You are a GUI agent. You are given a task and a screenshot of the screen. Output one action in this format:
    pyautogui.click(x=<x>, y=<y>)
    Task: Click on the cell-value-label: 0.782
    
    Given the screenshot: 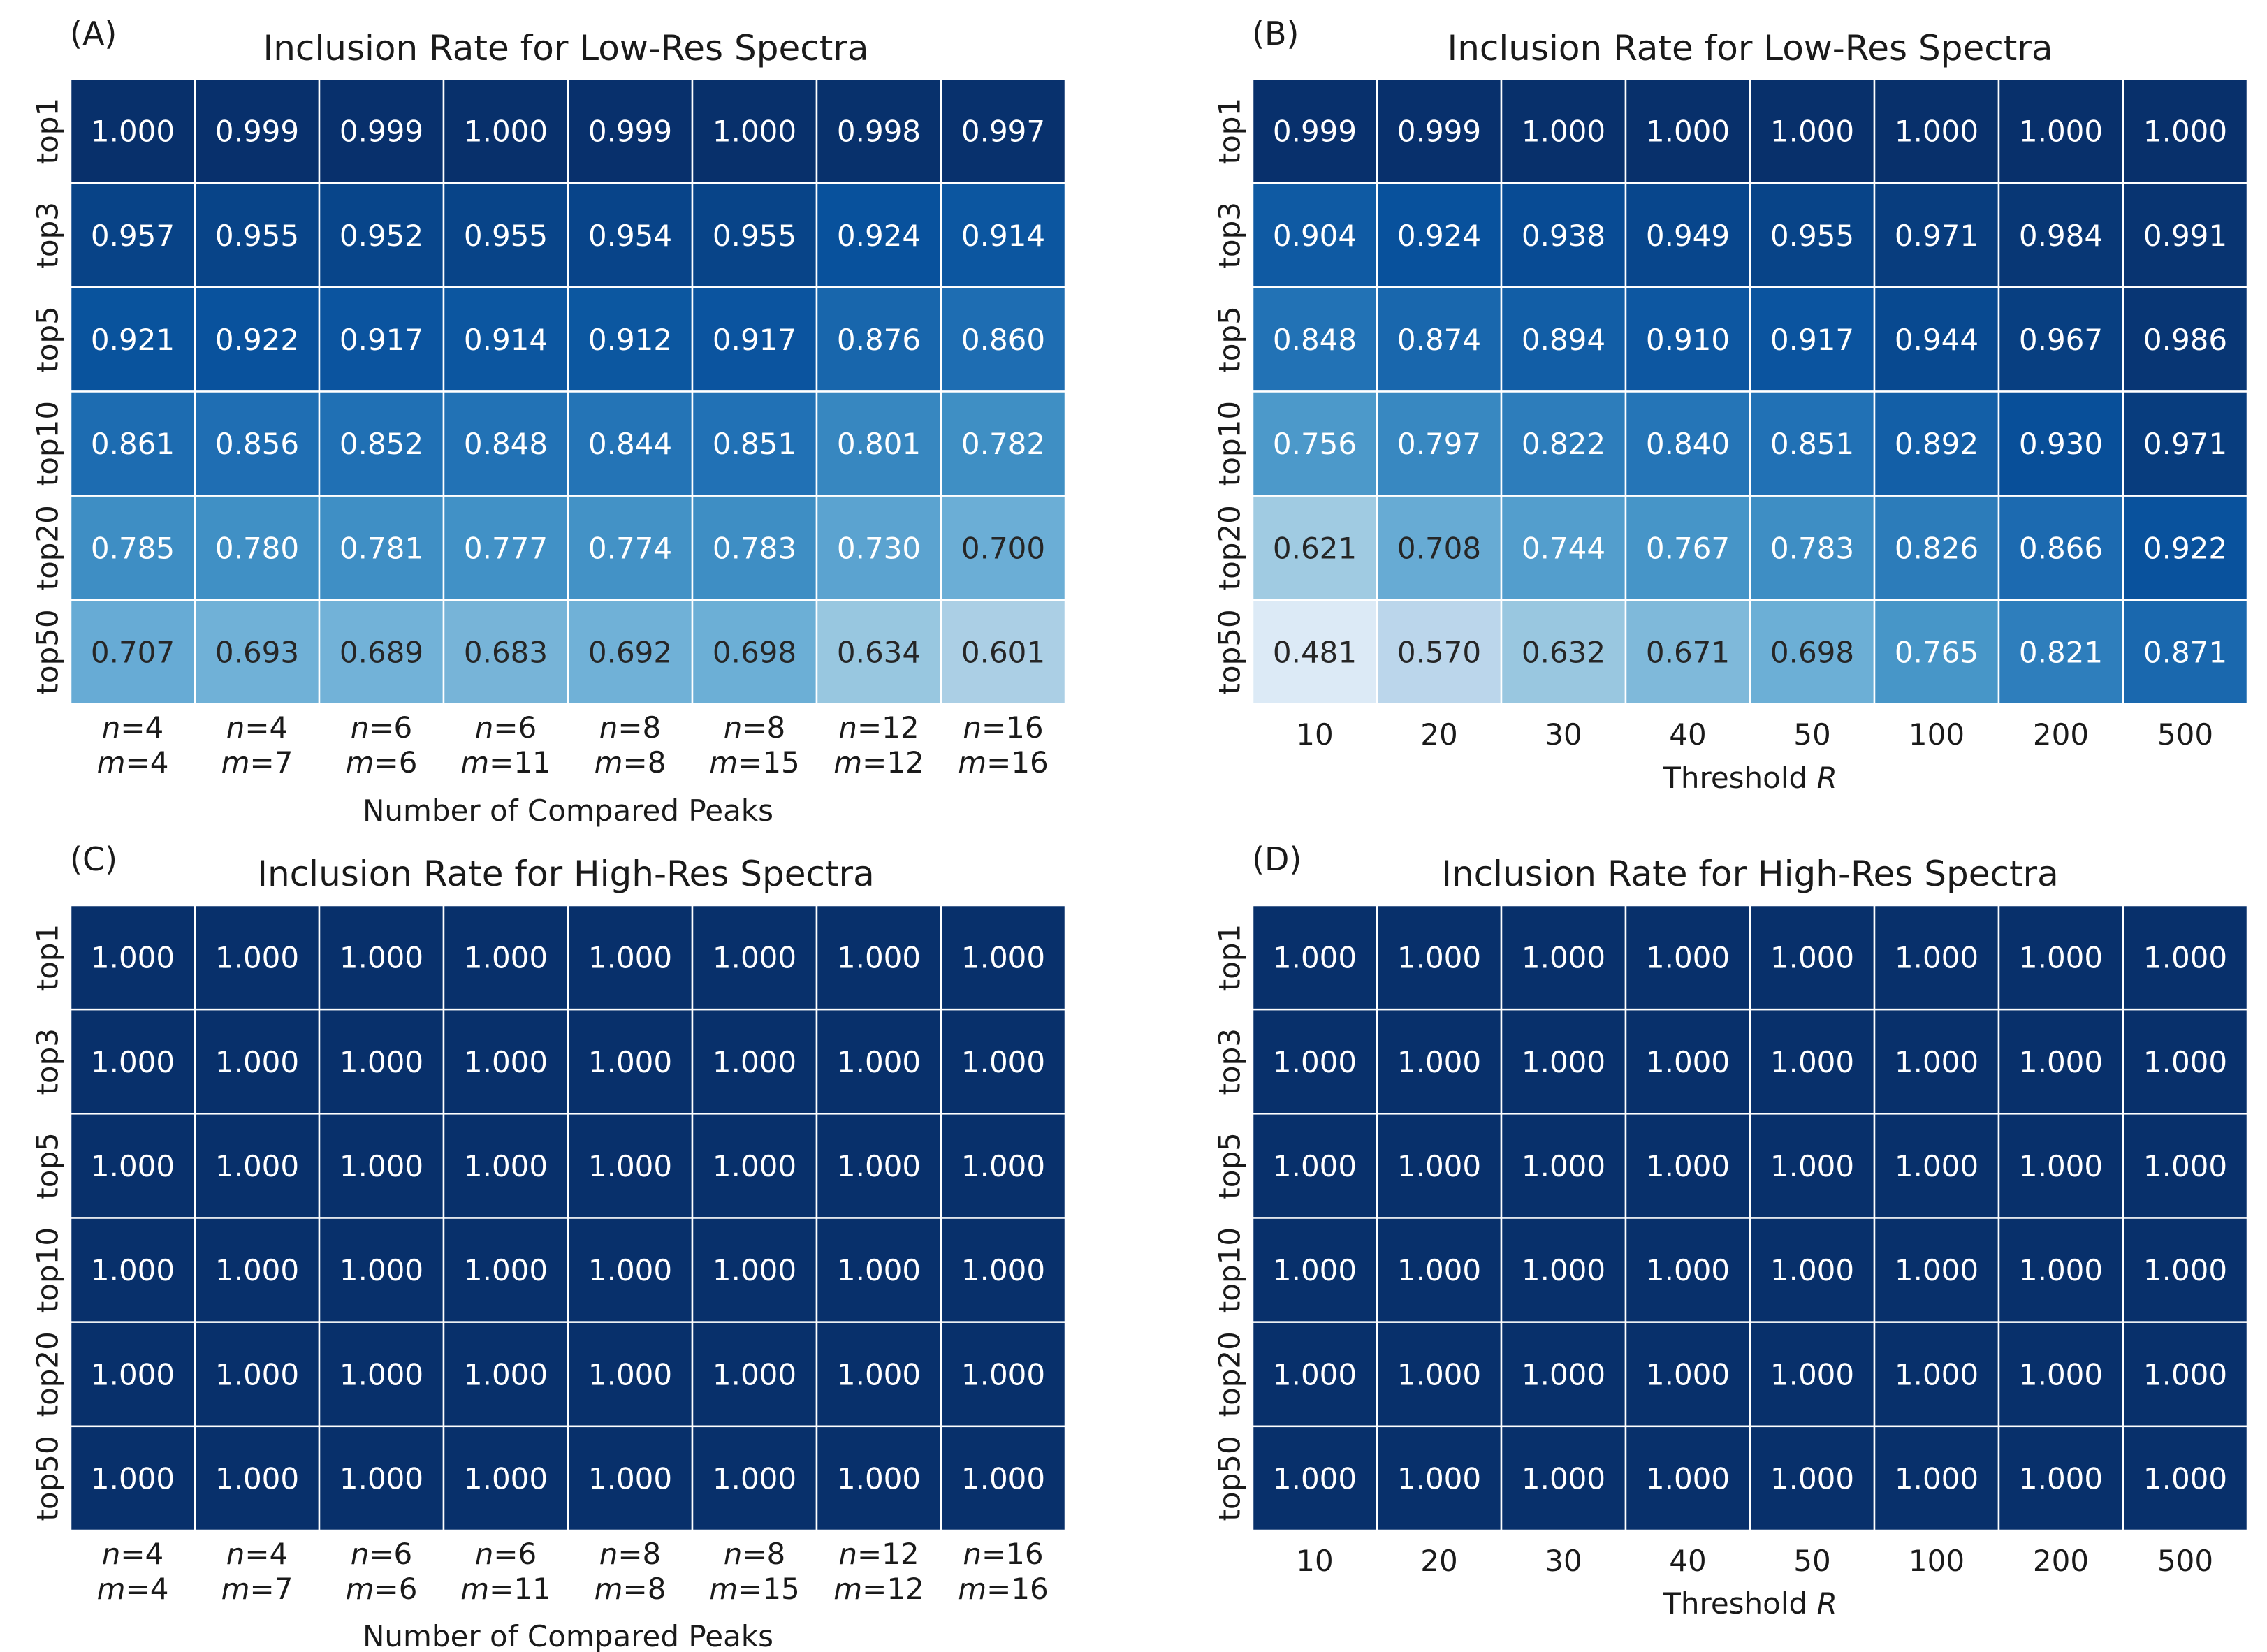 What is the action you would take?
    pyautogui.click(x=1003, y=444)
    